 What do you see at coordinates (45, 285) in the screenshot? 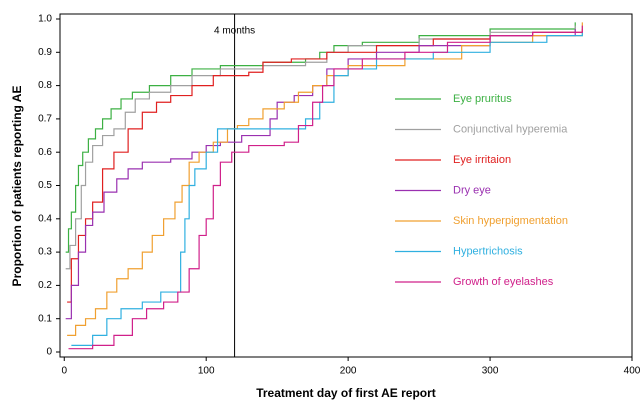
I see `y-tick-label: 0.2` at bounding box center [45, 285].